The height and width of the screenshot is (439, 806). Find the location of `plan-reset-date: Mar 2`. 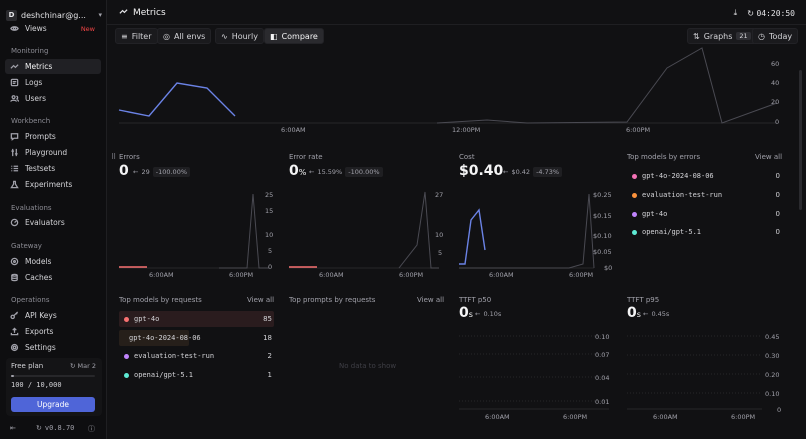

plan-reset-date: Mar 2 is located at coordinates (86, 366).